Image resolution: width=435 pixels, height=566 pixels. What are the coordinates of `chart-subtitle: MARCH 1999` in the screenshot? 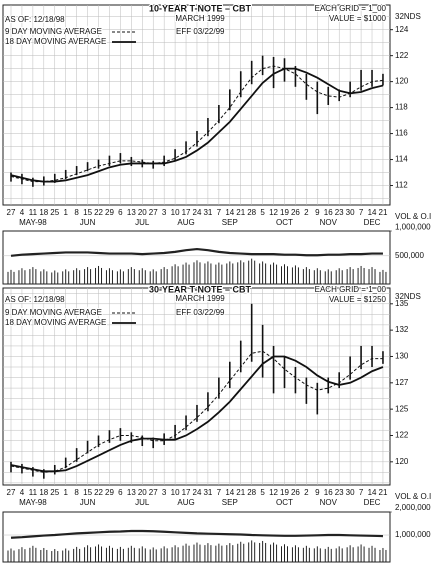 It's located at (200, 18).